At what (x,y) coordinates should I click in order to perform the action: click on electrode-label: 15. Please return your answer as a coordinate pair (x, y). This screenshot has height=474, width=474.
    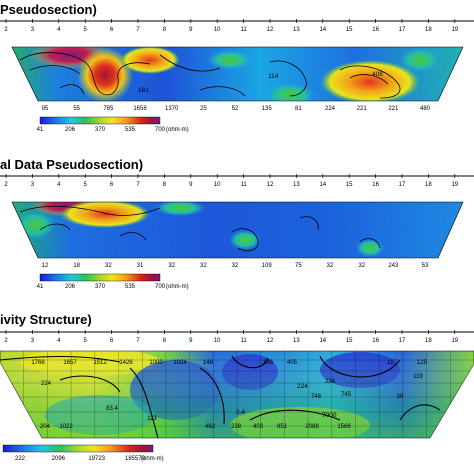
    Looking at the image, I should click on (349, 30).